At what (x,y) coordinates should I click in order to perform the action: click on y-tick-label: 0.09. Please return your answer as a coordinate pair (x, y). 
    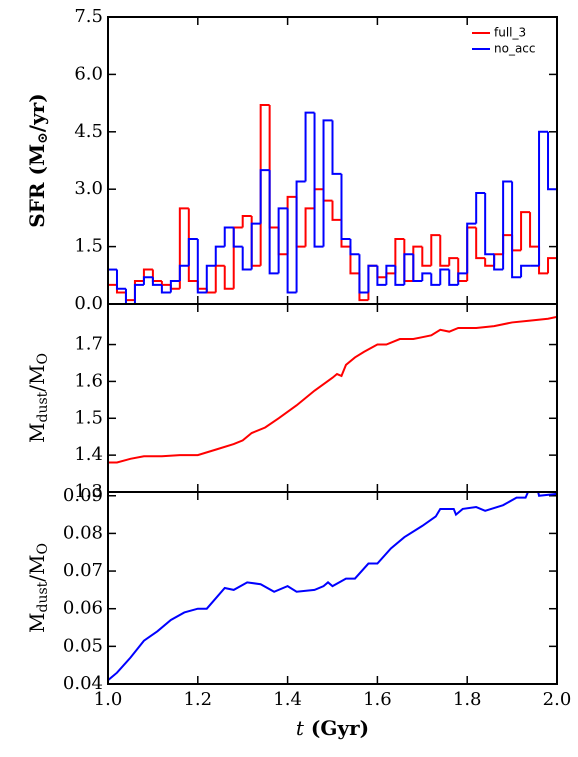
    Looking at the image, I should click on (83, 495).